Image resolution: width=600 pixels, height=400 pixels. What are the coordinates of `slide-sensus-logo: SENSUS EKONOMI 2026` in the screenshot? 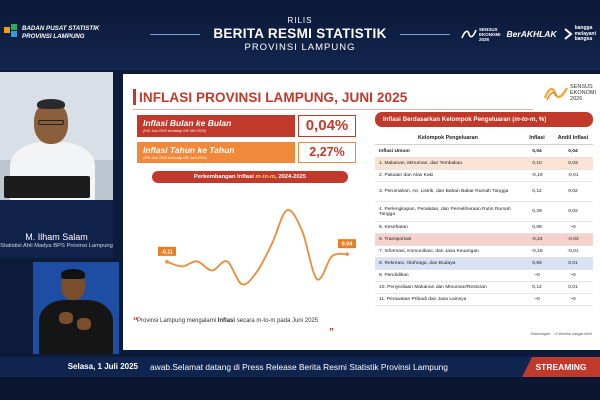 It's located at (570, 93).